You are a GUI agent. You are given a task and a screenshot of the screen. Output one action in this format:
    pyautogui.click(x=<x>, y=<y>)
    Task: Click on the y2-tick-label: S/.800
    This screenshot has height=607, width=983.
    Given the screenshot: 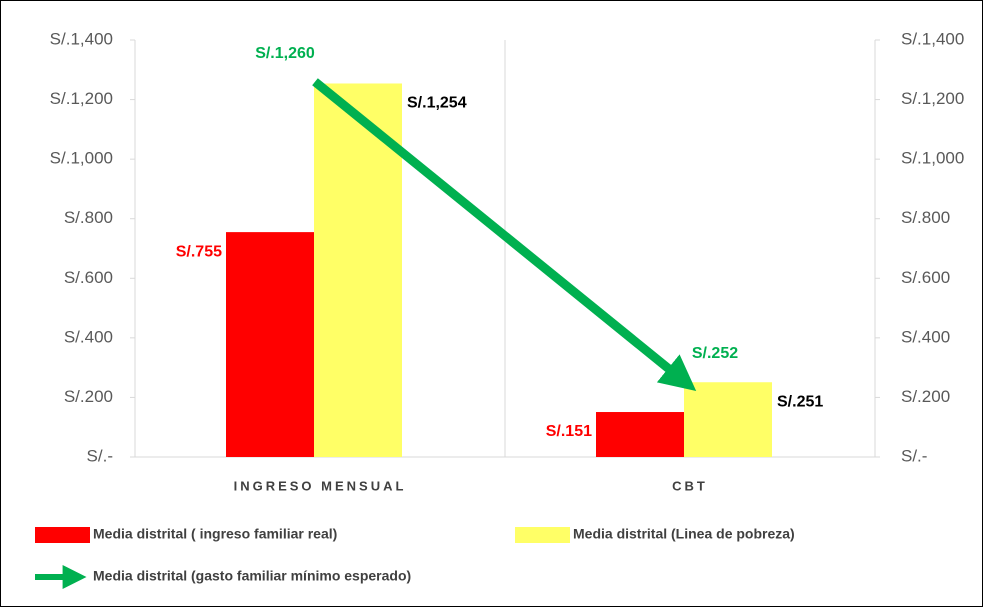 What is the action you would take?
    pyautogui.click(x=925, y=217)
    